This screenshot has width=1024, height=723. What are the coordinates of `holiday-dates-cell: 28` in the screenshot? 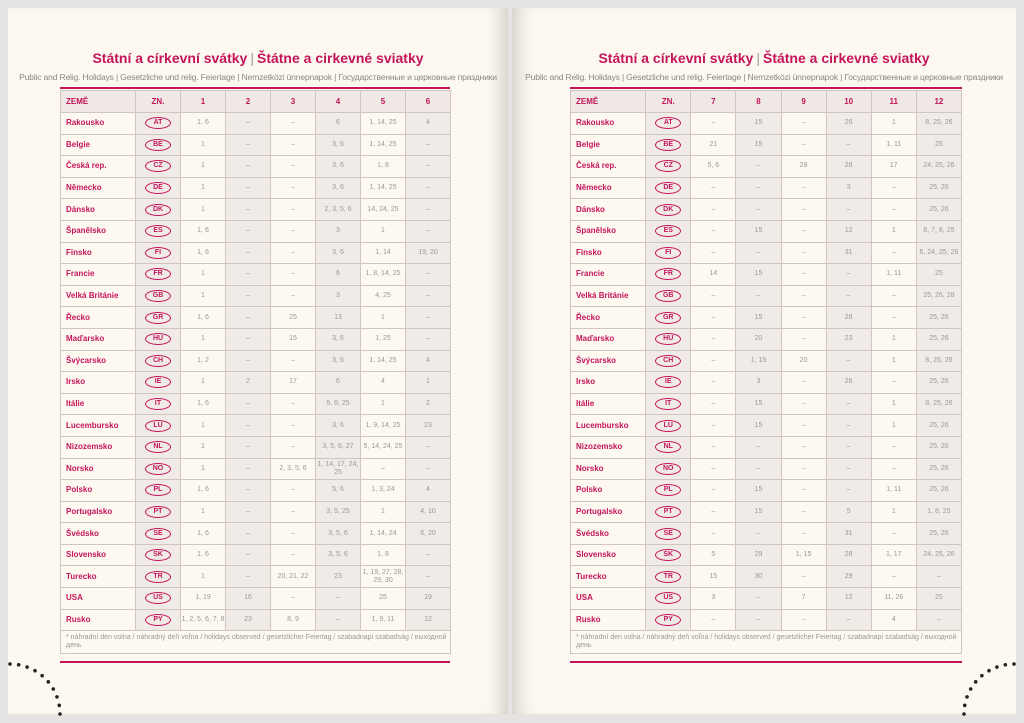 It's located at (848, 317).